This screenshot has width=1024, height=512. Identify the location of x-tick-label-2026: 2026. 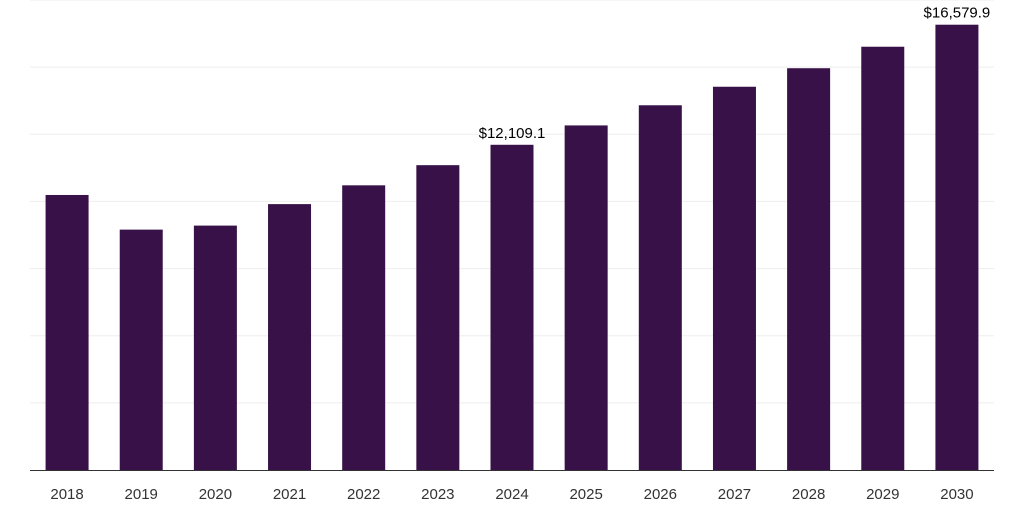
(660, 494).